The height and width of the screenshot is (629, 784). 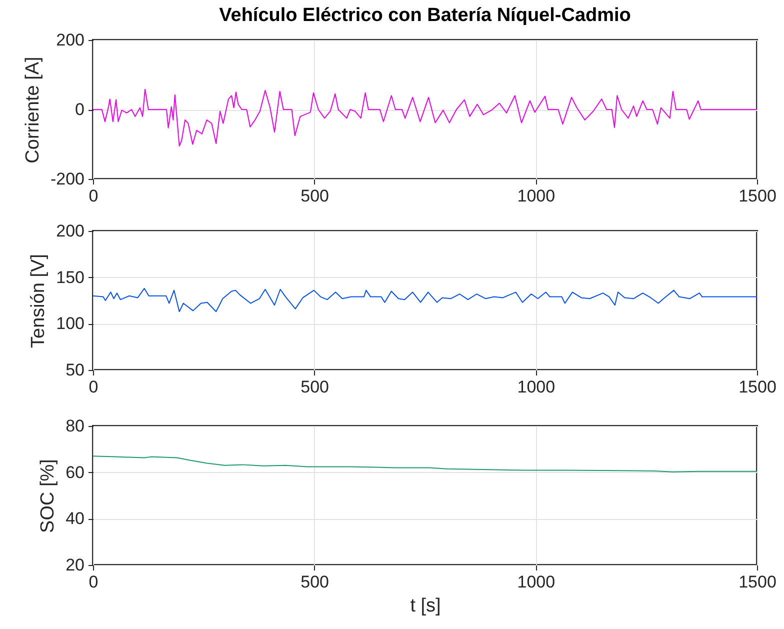 I want to click on y-tick-label: -200, so click(x=67, y=179).